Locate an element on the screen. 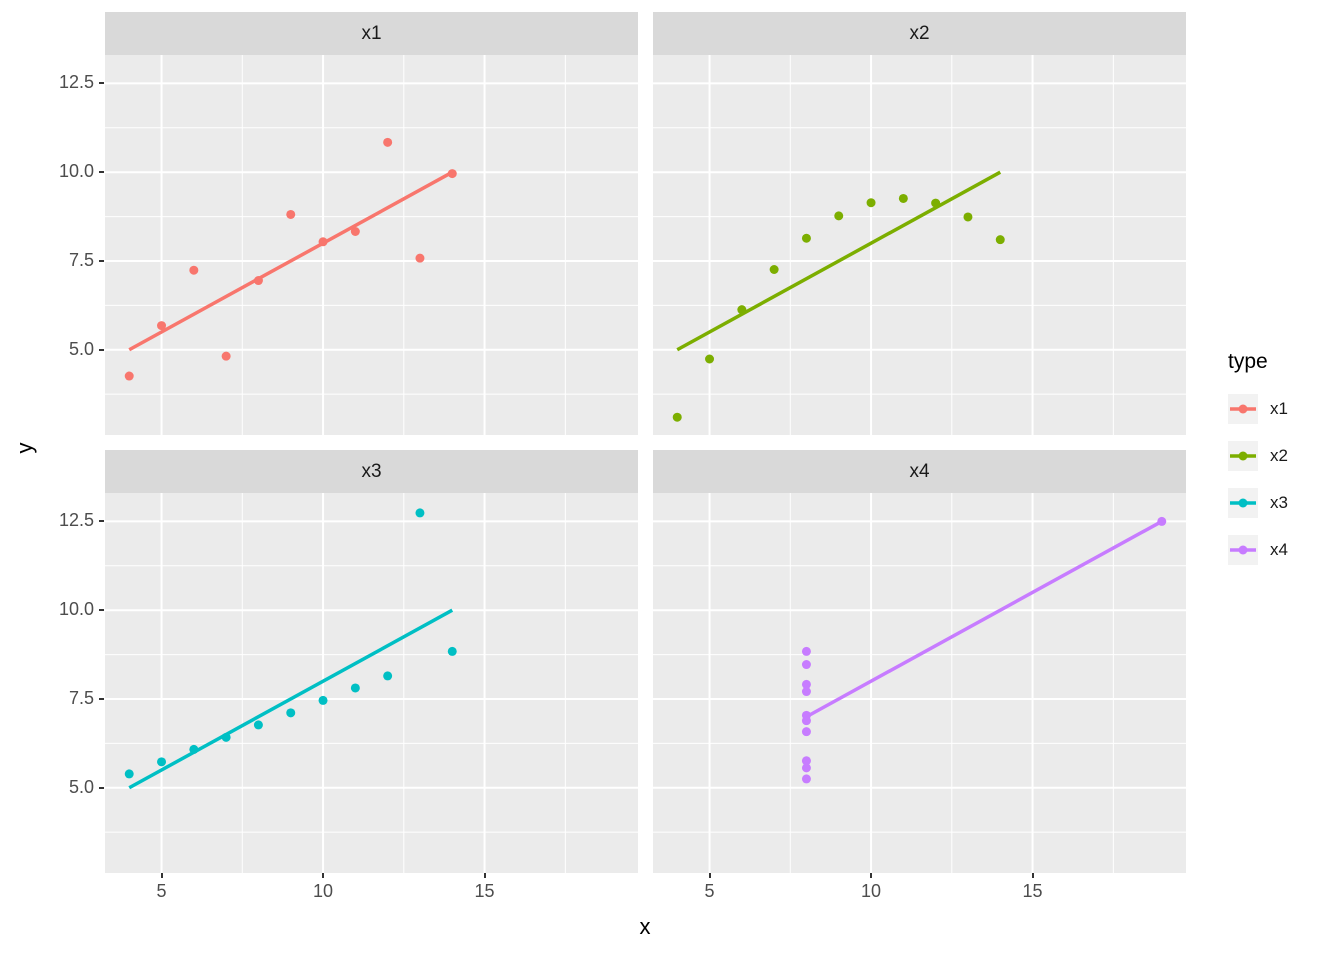 This screenshot has height=960, width=1344. facet-strip-x1: x1 is located at coordinates (371, 33).